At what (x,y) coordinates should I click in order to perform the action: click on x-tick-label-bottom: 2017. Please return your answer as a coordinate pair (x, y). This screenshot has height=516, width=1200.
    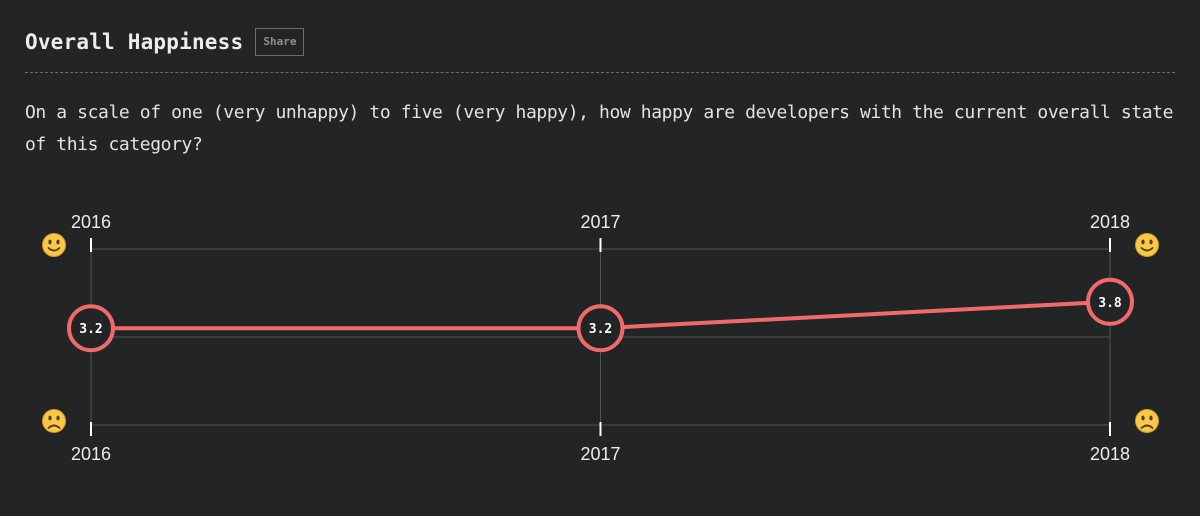
    Looking at the image, I should click on (600, 454).